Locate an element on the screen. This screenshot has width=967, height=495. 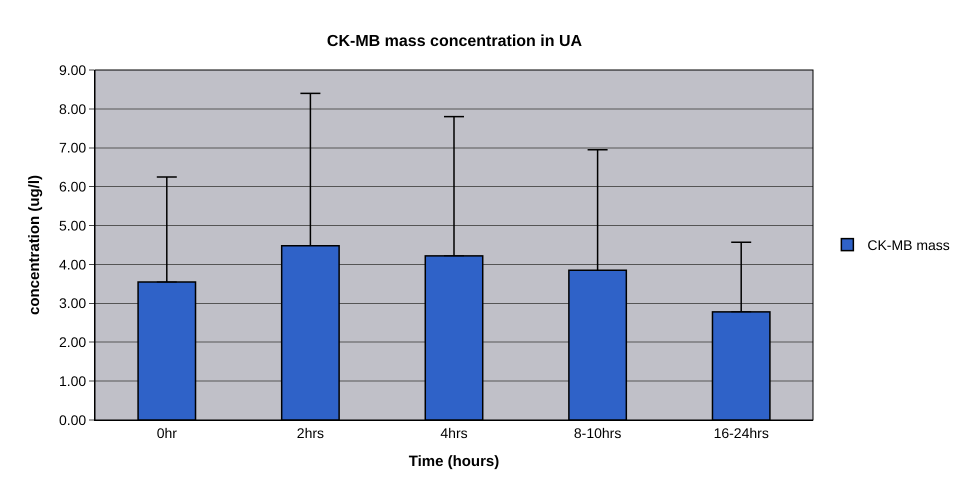
y-tick-label: 3.00 is located at coordinates (72, 303).